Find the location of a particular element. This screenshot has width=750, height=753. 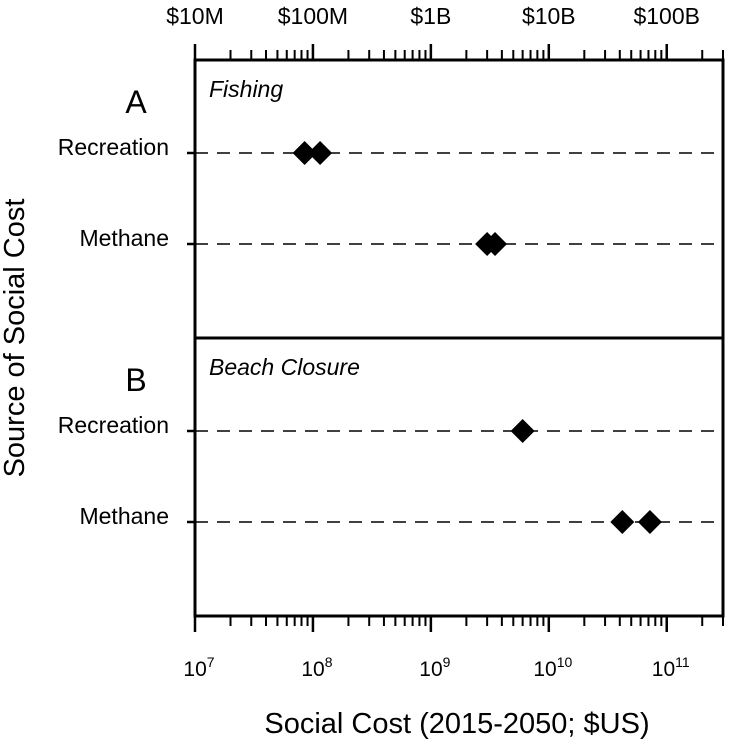

top-tick-label: $10B is located at coordinates (549, 16).